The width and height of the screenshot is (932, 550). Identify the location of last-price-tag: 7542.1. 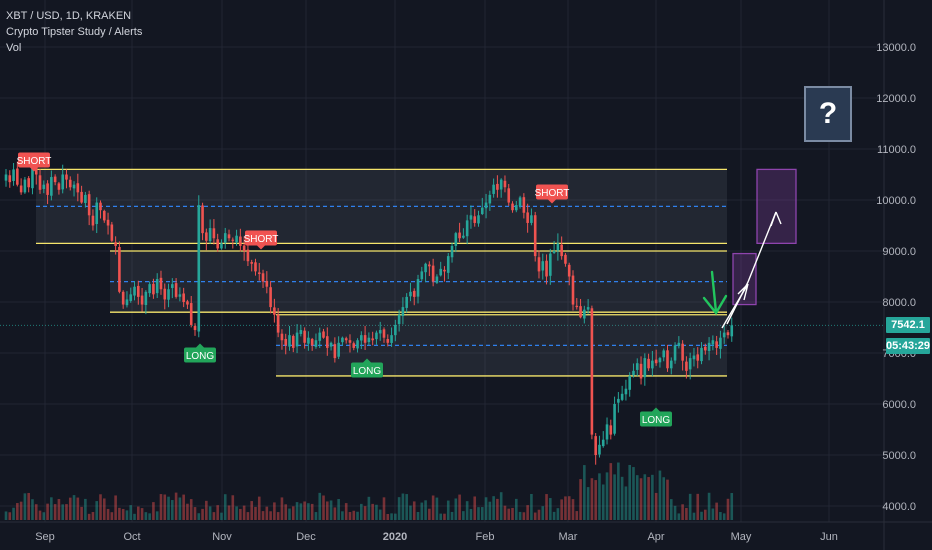
(908, 325).